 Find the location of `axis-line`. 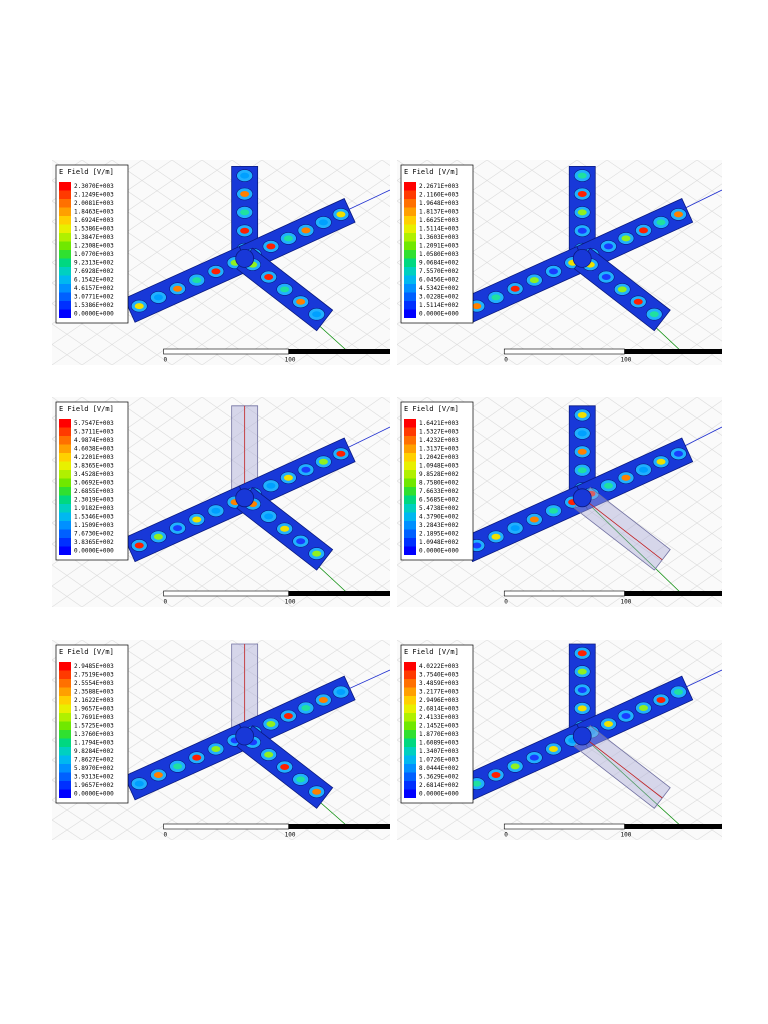

axis-line is located at coordinates (622, 529).